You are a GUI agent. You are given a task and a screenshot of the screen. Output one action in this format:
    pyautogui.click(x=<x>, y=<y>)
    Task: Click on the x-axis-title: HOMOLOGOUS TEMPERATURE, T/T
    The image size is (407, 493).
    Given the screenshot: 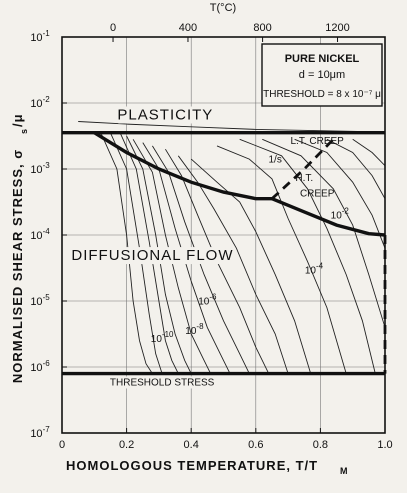 What is the action you would take?
    pyautogui.click(x=192, y=465)
    